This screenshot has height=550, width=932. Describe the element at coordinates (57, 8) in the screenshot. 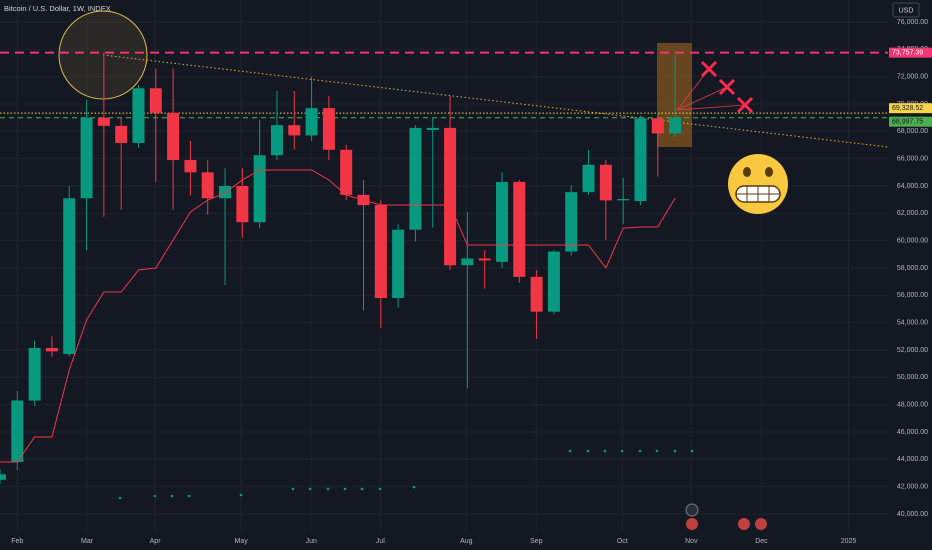

I see `chart-title: Bitcoin / U.S. Dollar, 1W, INDEX` at that location.